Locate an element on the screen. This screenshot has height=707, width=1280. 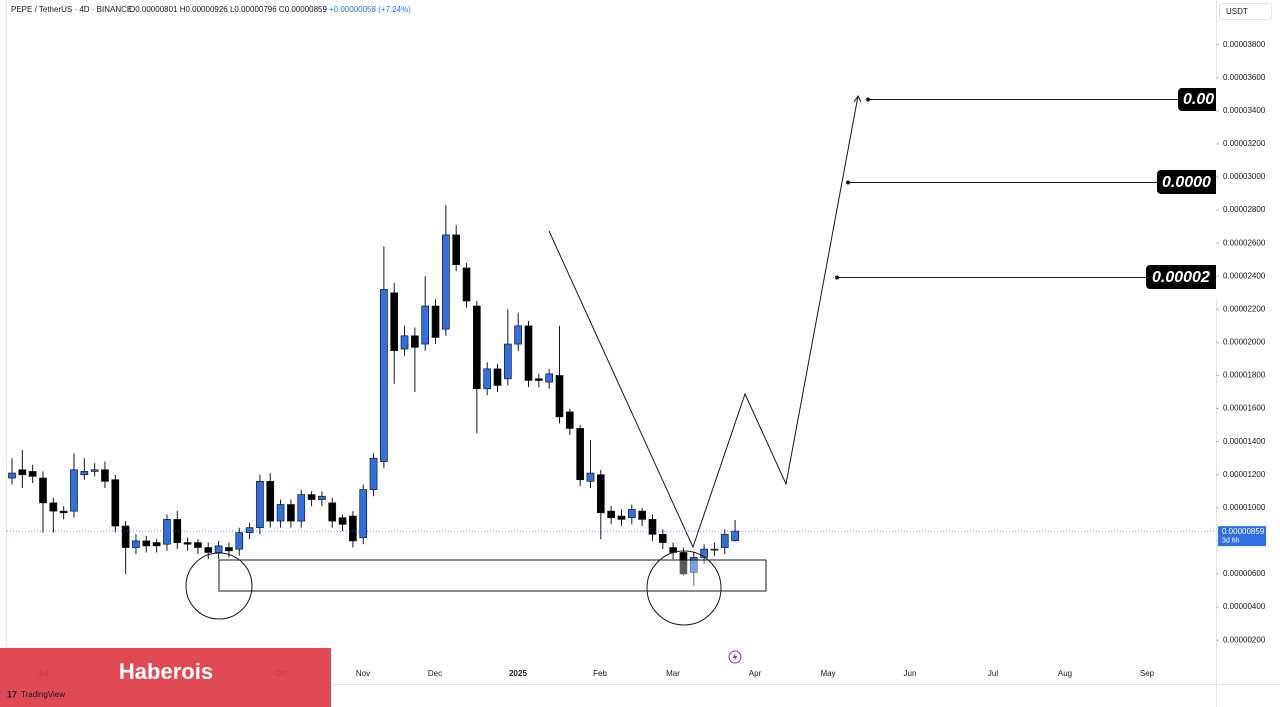
y-tick-label: 0.00003800 is located at coordinates (1244, 44).